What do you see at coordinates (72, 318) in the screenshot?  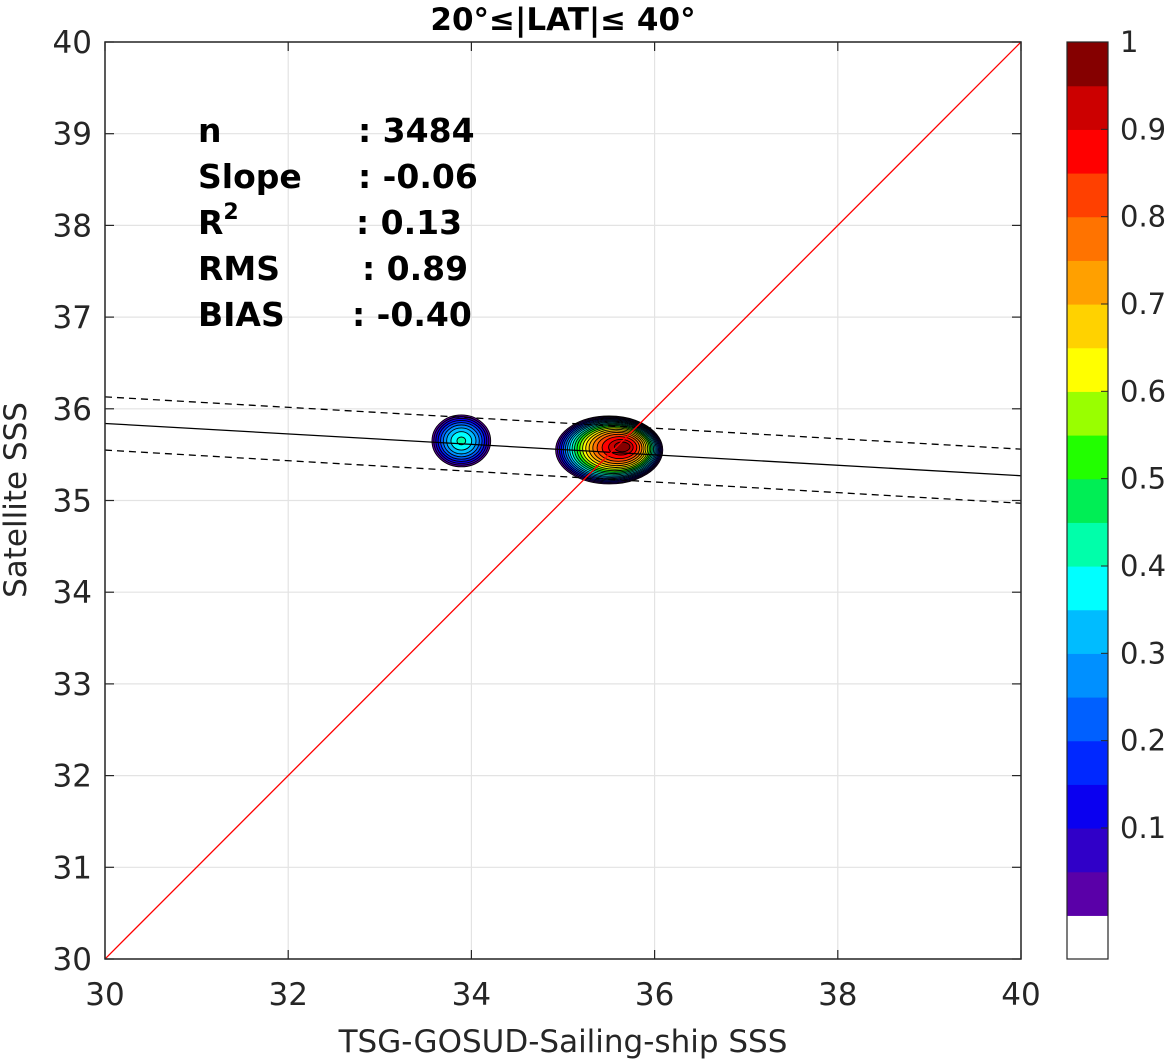 I see `y-tick-label: 37` at bounding box center [72, 318].